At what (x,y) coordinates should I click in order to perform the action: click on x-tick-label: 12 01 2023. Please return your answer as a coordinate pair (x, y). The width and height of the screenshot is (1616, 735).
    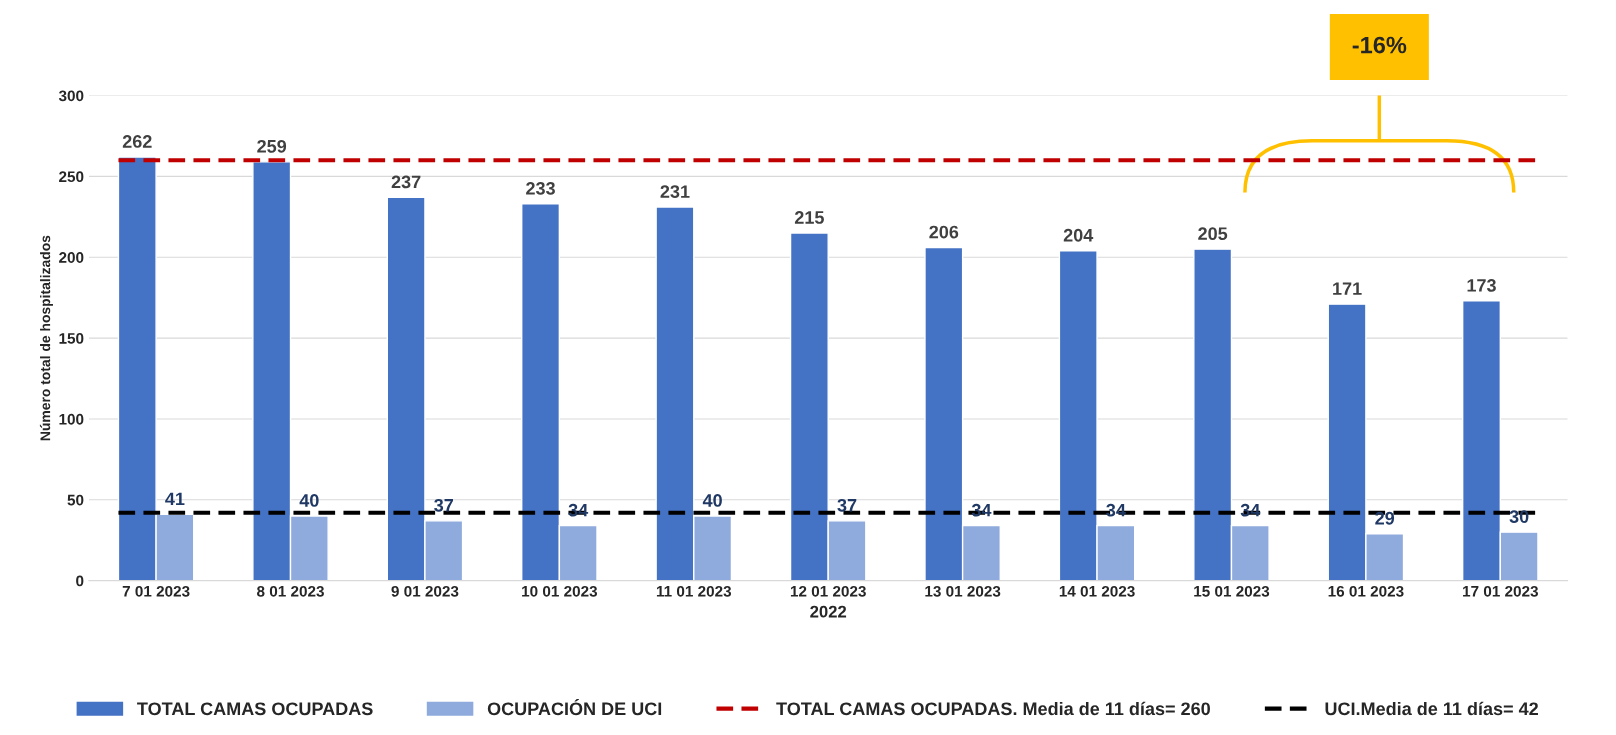
    Looking at the image, I should click on (828, 591).